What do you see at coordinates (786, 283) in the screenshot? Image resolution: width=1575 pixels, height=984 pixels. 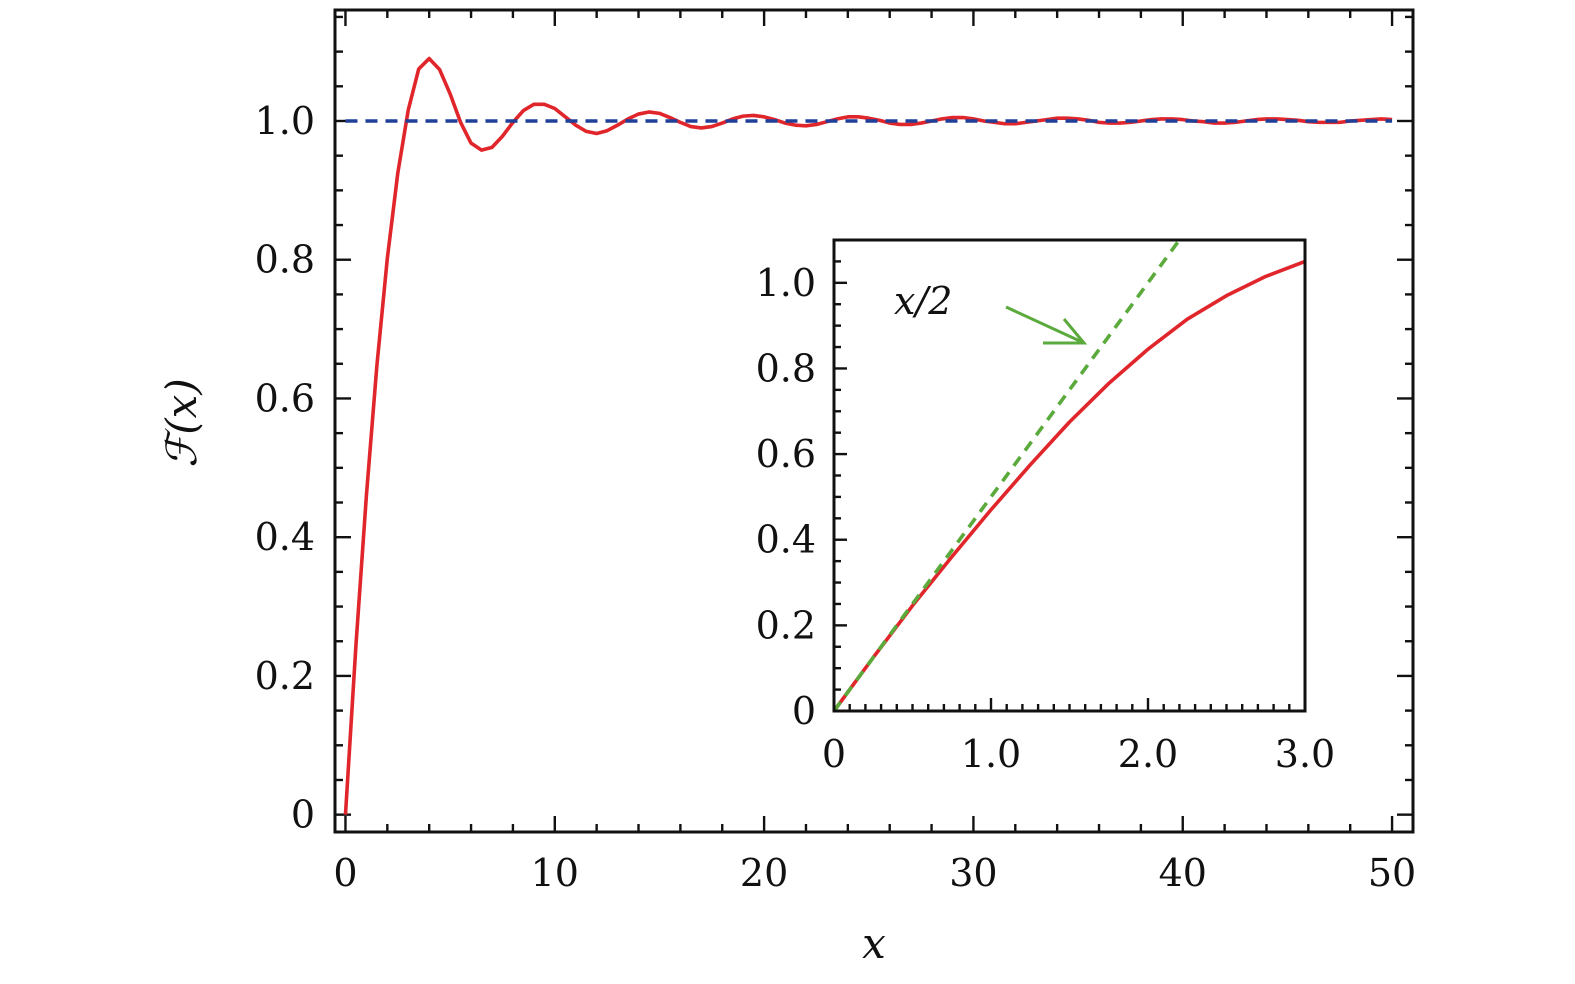 I see `inset-y-tick-label: 1.0` at bounding box center [786, 283].